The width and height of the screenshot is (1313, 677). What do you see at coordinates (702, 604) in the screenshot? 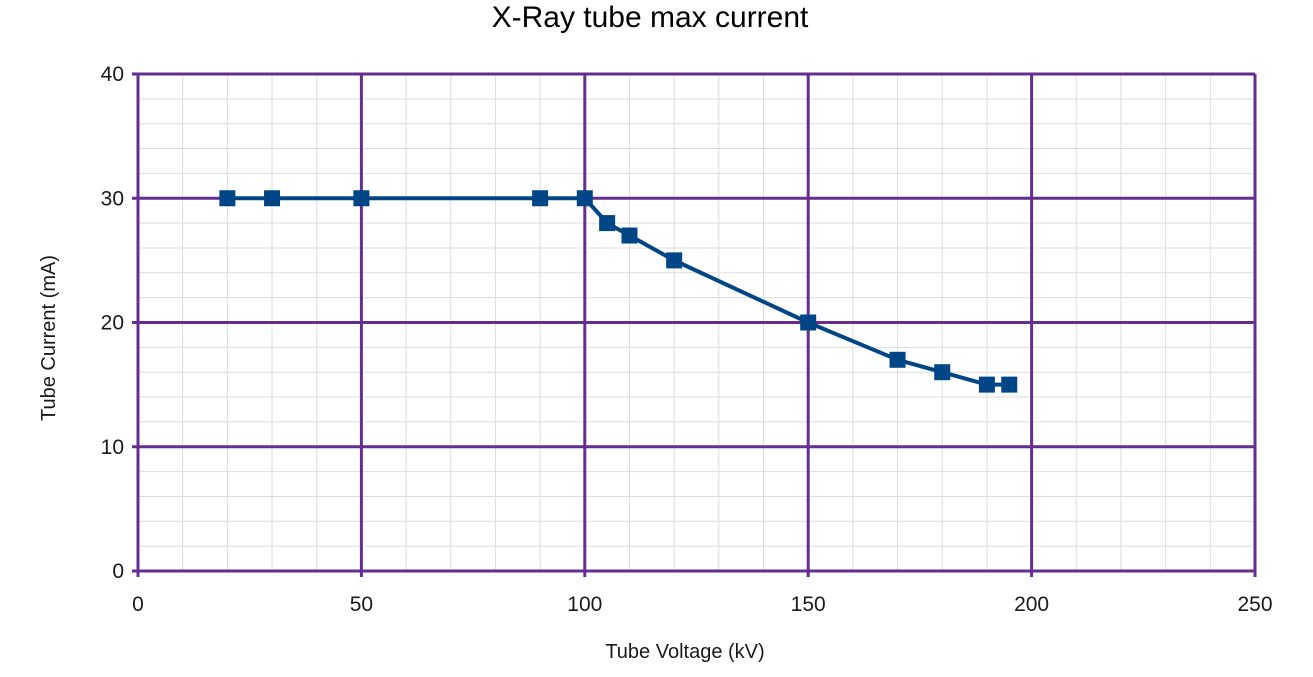
I see `x-tick-labels: 0 50 100 150 200 250` at bounding box center [702, 604].